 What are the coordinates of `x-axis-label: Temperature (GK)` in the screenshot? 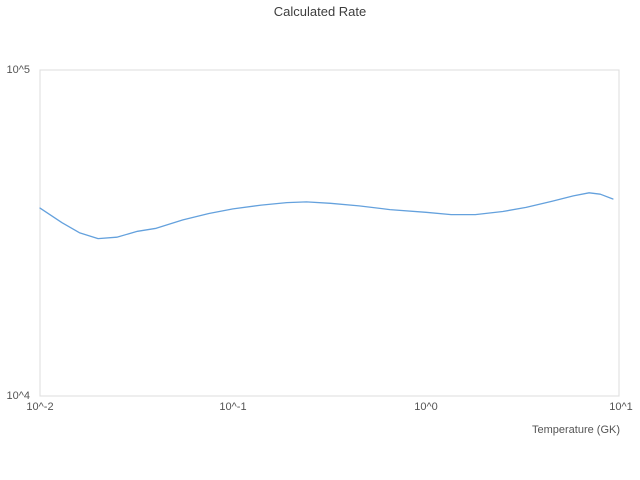 It's located at (575, 430).